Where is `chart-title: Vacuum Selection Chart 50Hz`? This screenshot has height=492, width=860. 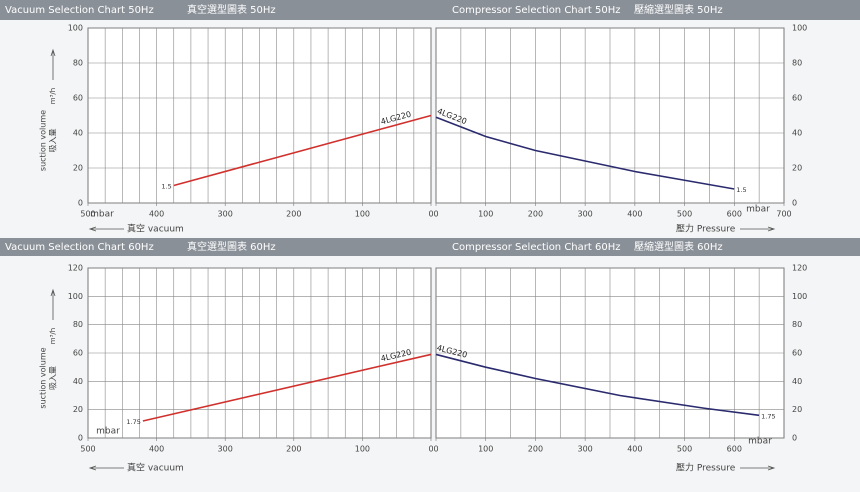
chart-title: Vacuum Selection Chart 50Hz is located at coordinates (79, 10).